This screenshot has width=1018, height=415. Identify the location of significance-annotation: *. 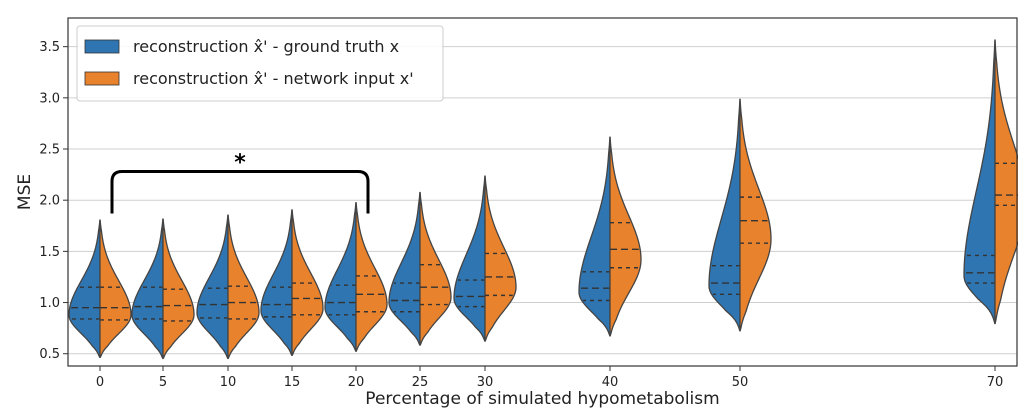
(240, 182).